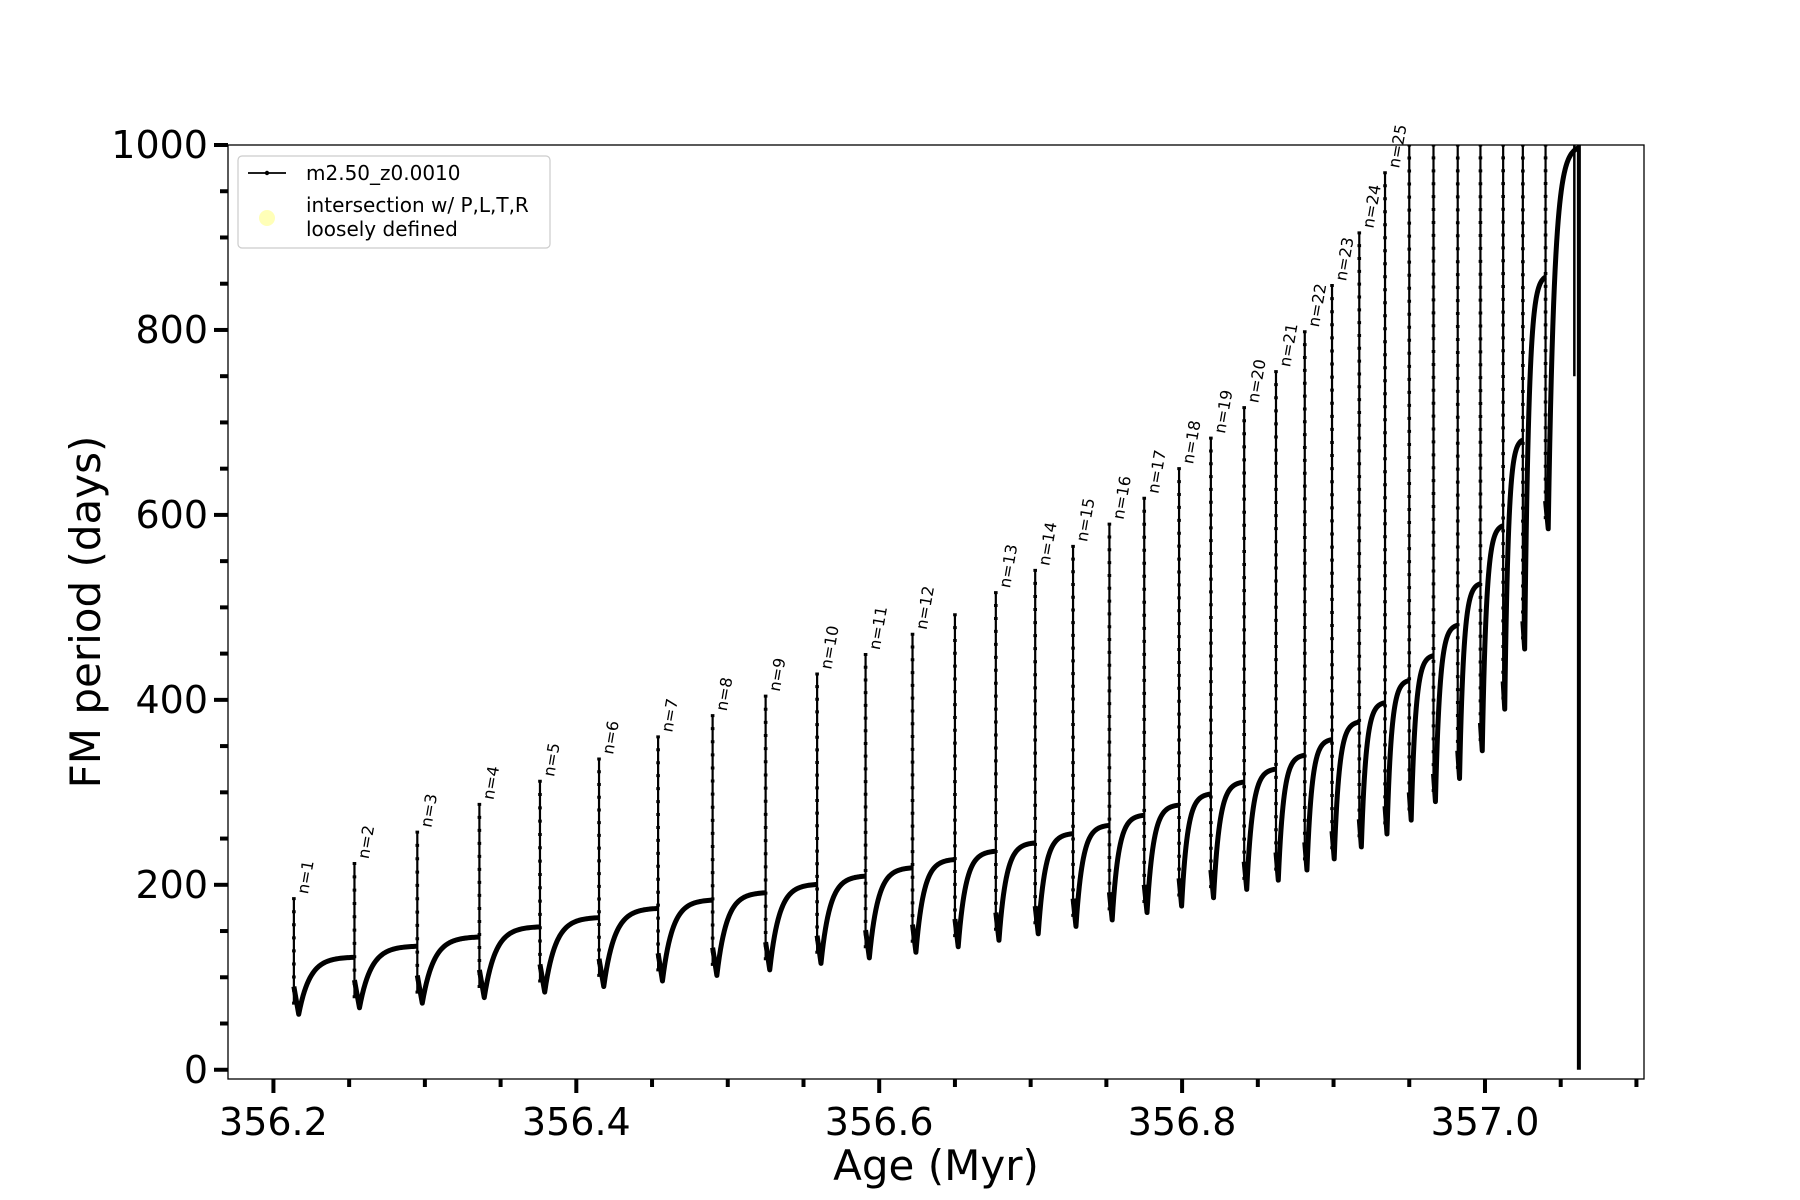 Image resolution: width=1800 pixels, height=1200 pixels. I want to click on y-tick-label: 600, so click(171, 515).